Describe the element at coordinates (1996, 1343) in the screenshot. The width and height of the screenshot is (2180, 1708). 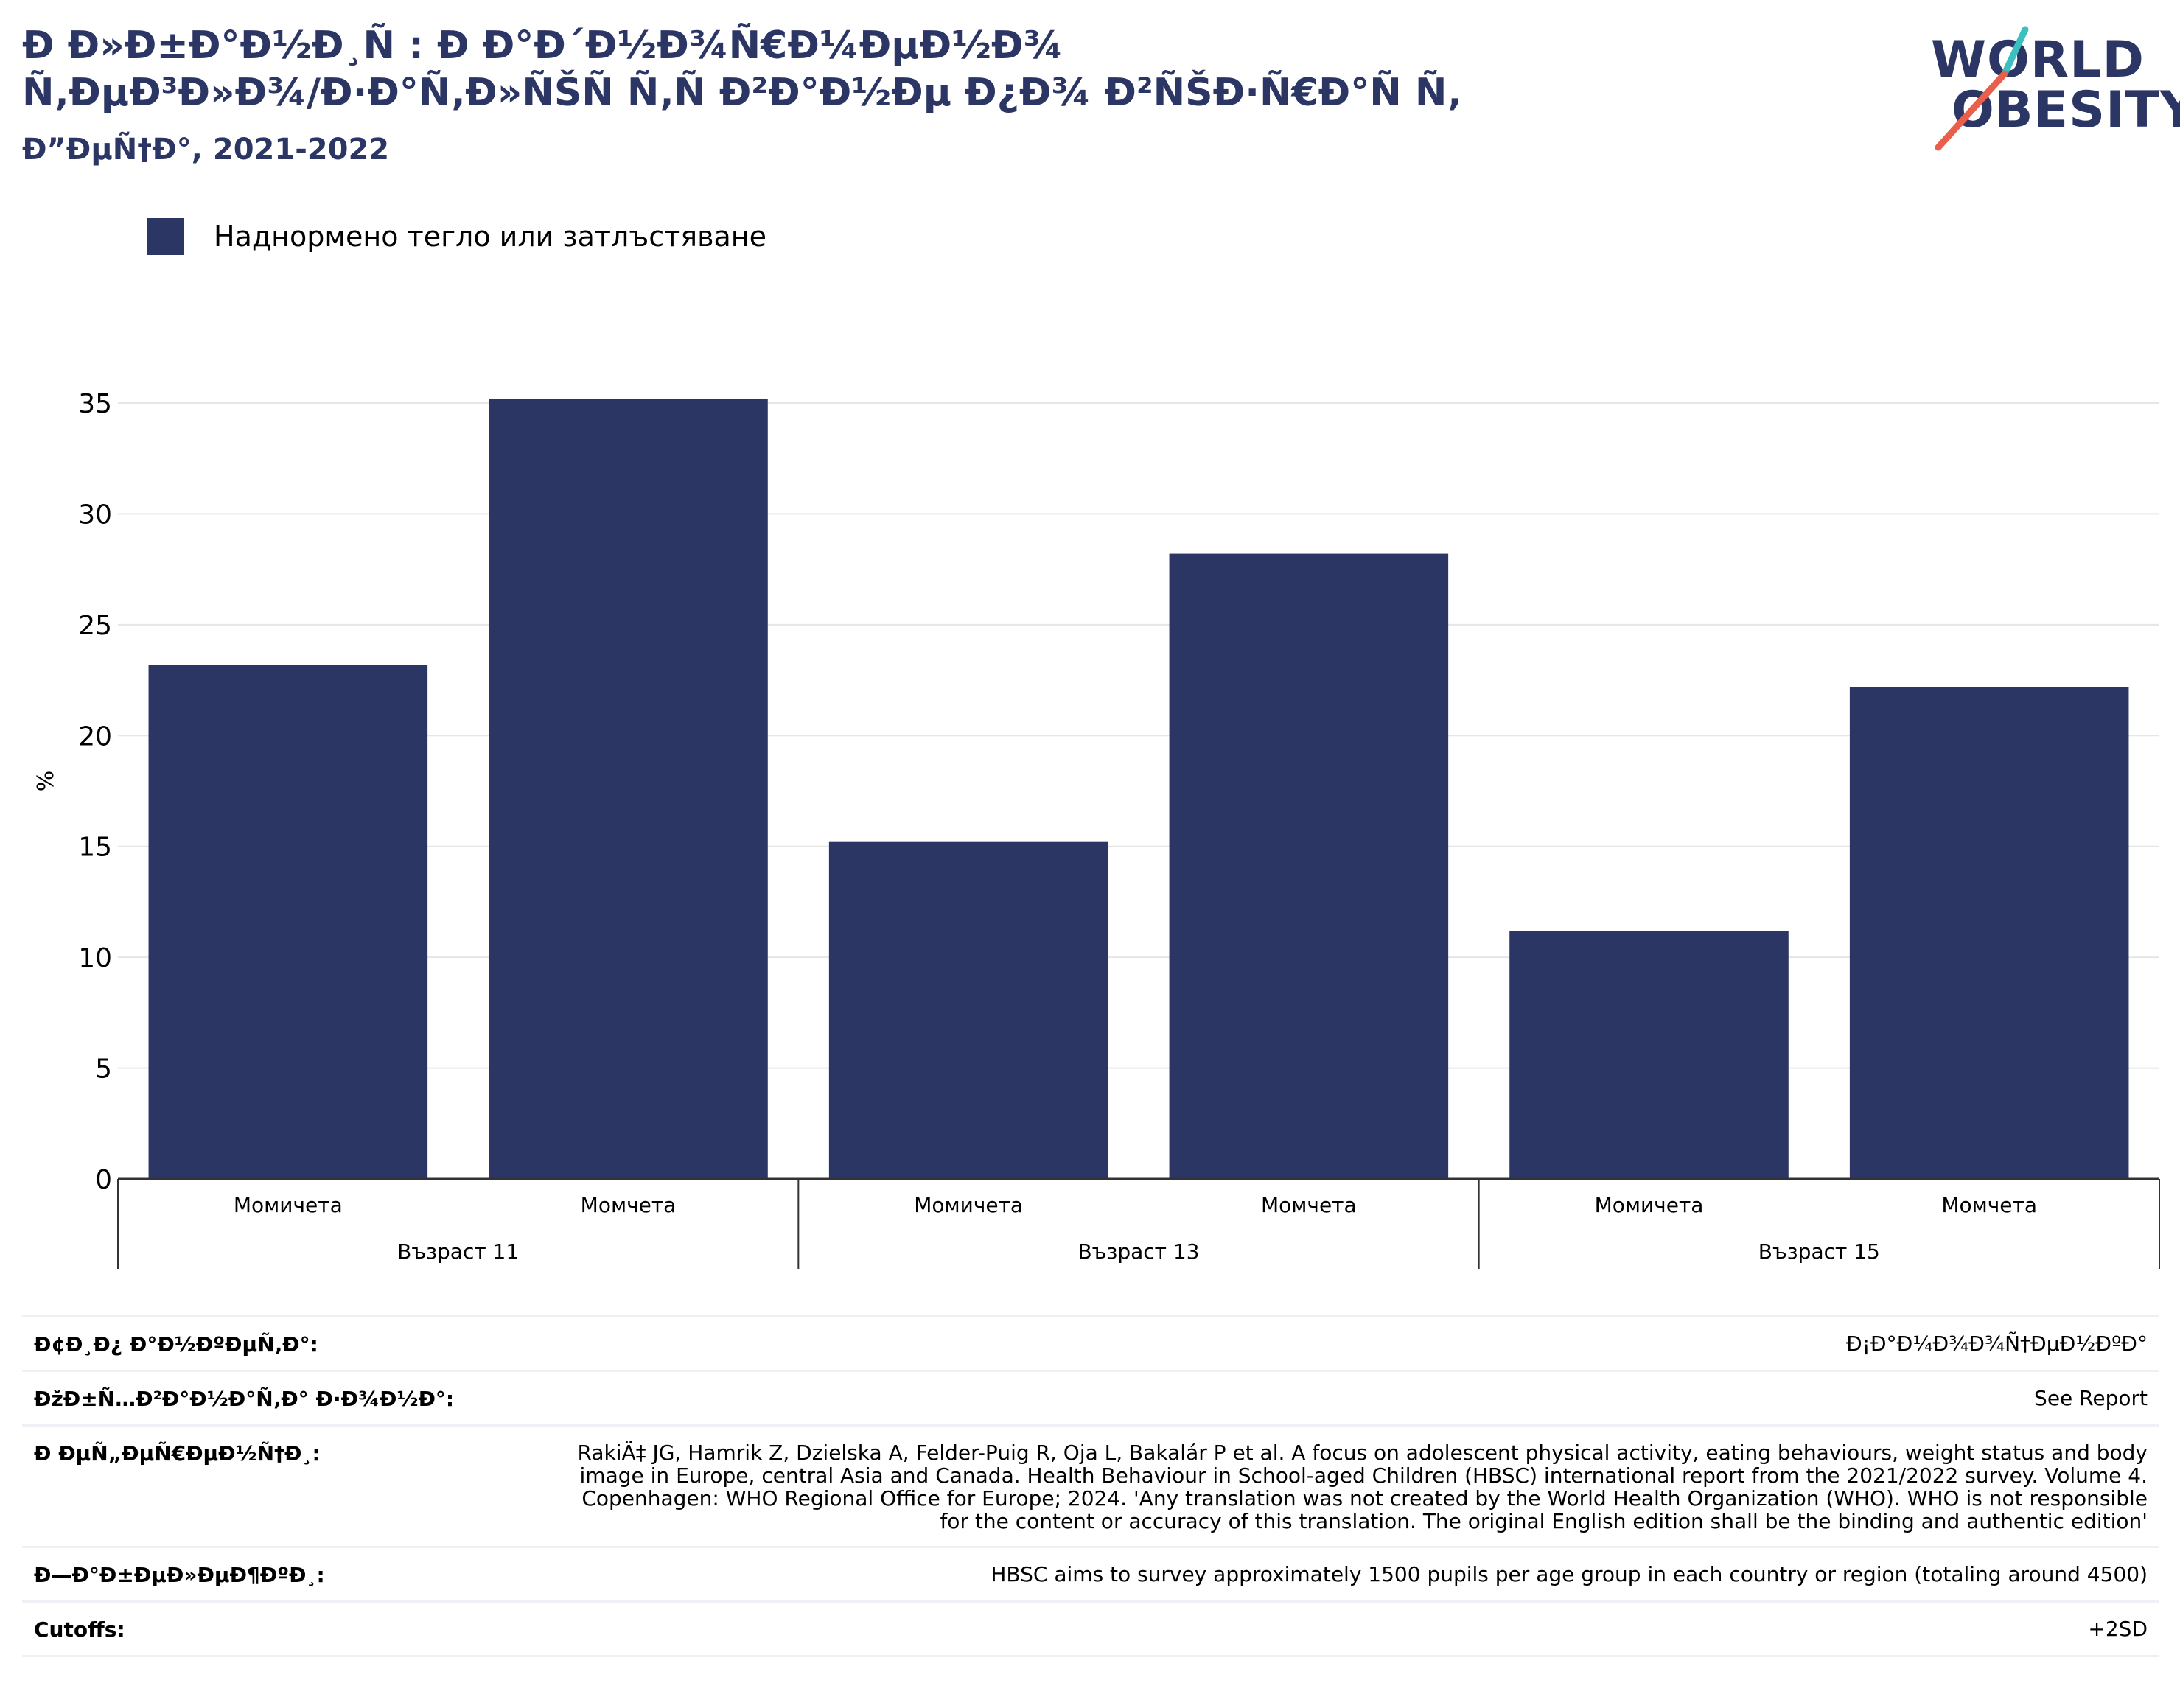
I see `metadata-value: Ð¡Ð°Ð¼Ð¾Ð¾Ñ†ÐµÐ½ÐºÐ°` at that location.